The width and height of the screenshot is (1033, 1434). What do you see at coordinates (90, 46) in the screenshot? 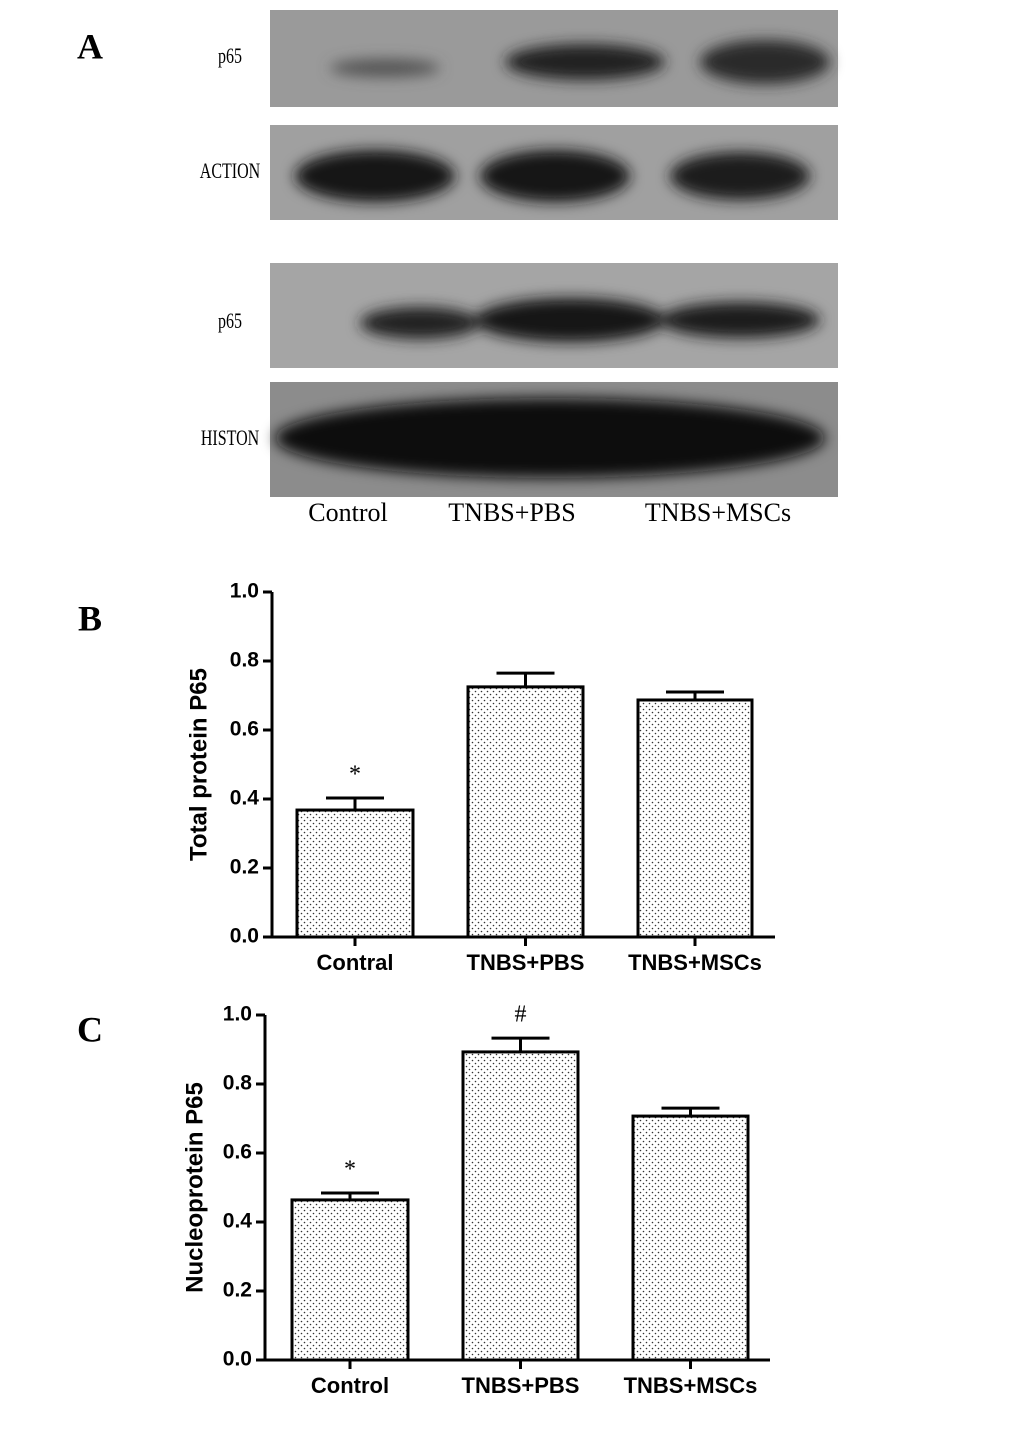
I see `panel-label: A` at bounding box center [90, 46].